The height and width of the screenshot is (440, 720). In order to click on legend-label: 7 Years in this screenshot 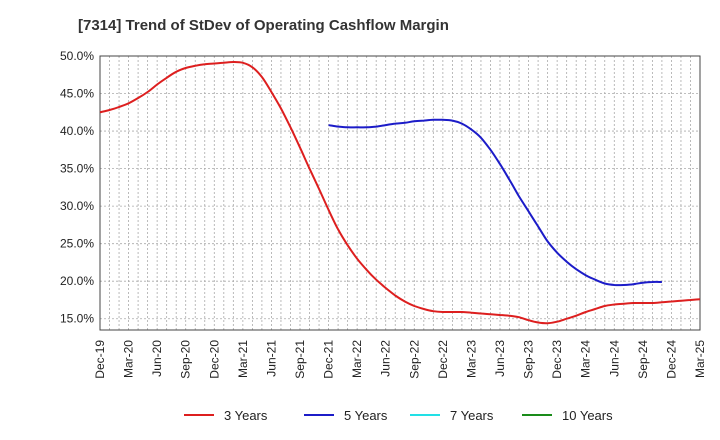, I will do `click(472, 415)`.